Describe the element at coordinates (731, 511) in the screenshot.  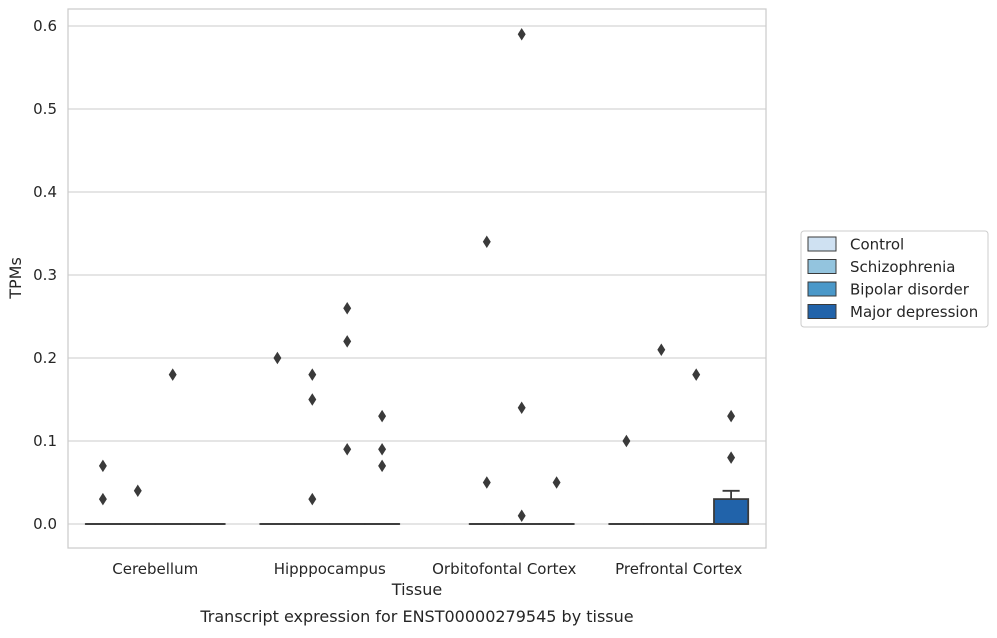
I see `box` at that location.